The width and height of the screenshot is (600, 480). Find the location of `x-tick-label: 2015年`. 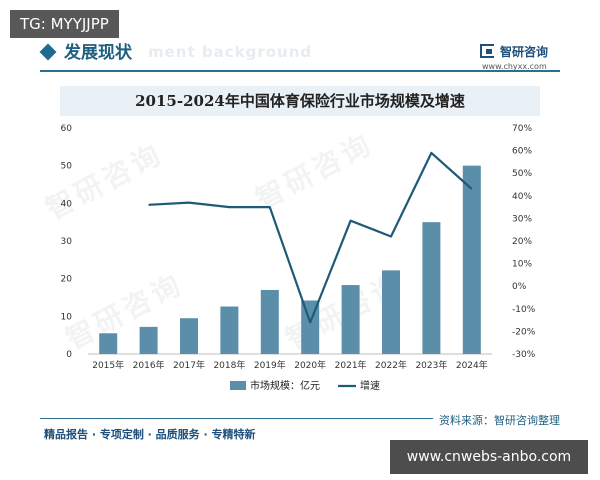

x-tick-label: 2015年 is located at coordinates (108, 365).